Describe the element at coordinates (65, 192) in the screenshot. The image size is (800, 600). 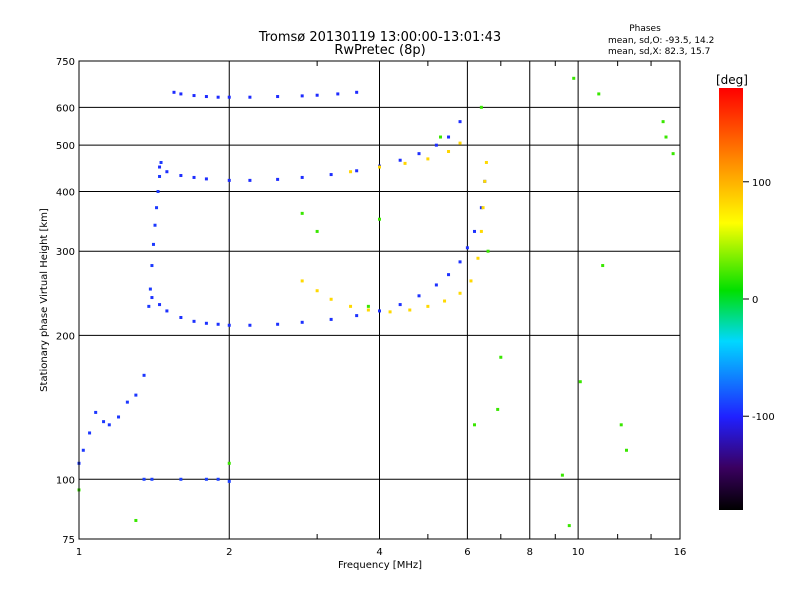
I see `y-tick-label: 400` at that location.